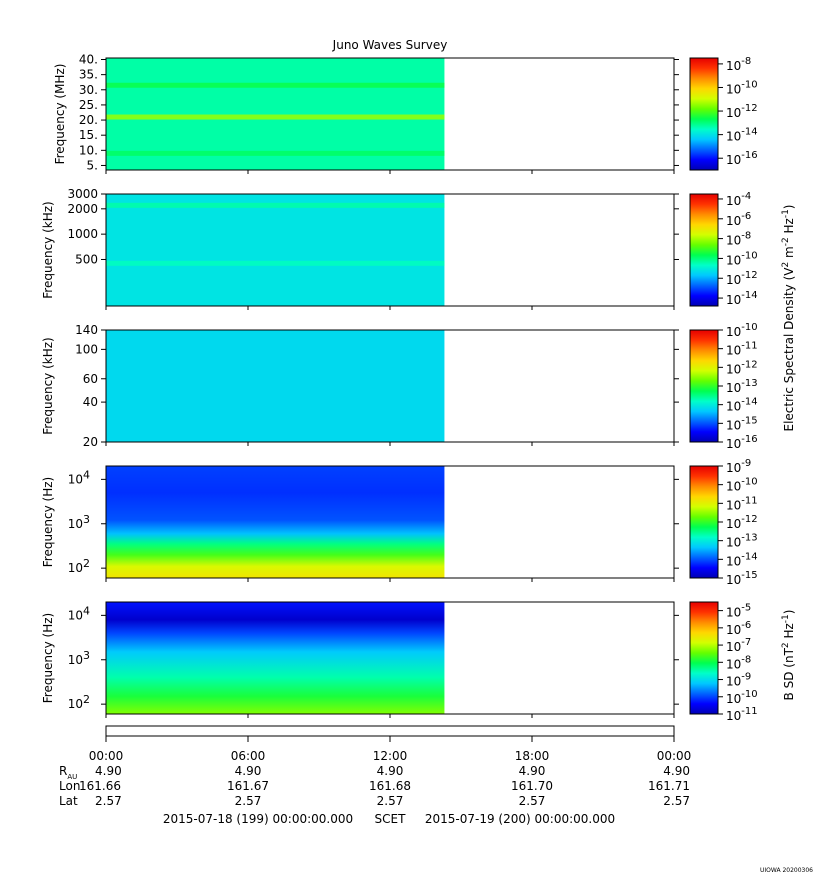 This screenshot has height=880, width=815. Describe the element at coordinates (742, 423) in the screenshot. I see `colorbar-tick-label-3-6: 10⁻¹⁵` at that location.